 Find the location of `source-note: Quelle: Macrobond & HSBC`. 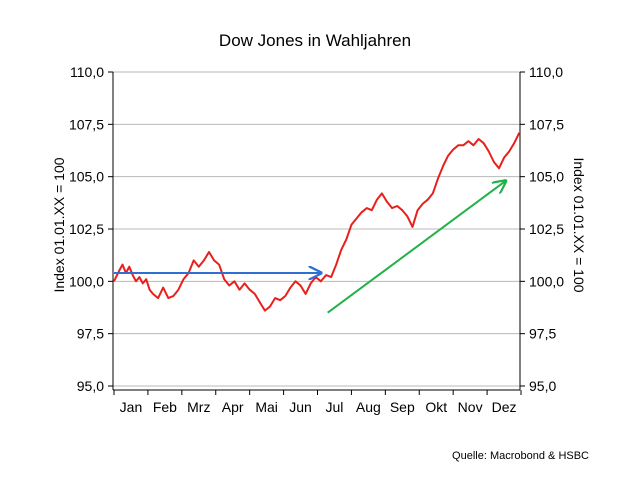

source-note: Quelle: Macrobond & HSBC is located at coordinates (520, 456).